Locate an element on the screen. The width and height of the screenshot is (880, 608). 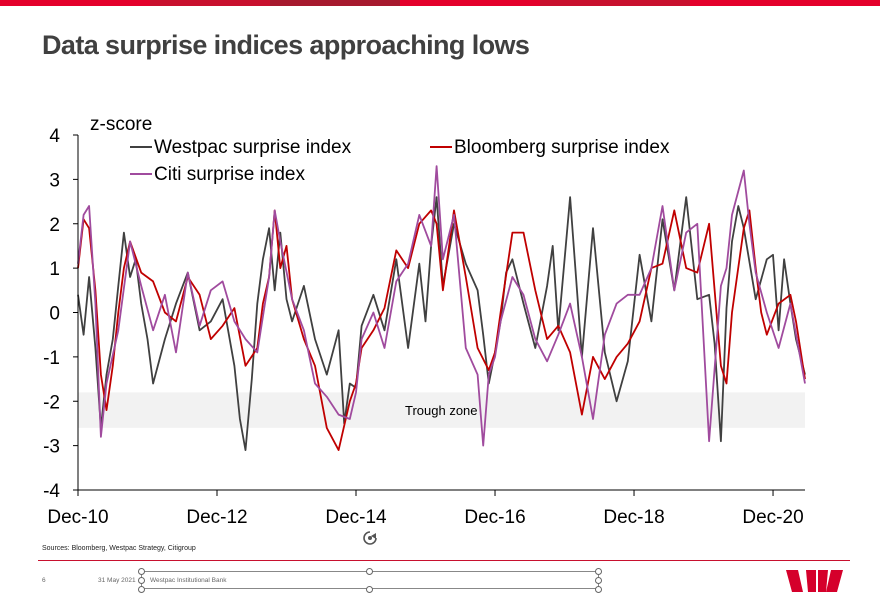
x-tick-label: Dec-18 is located at coordinates (633, 517).